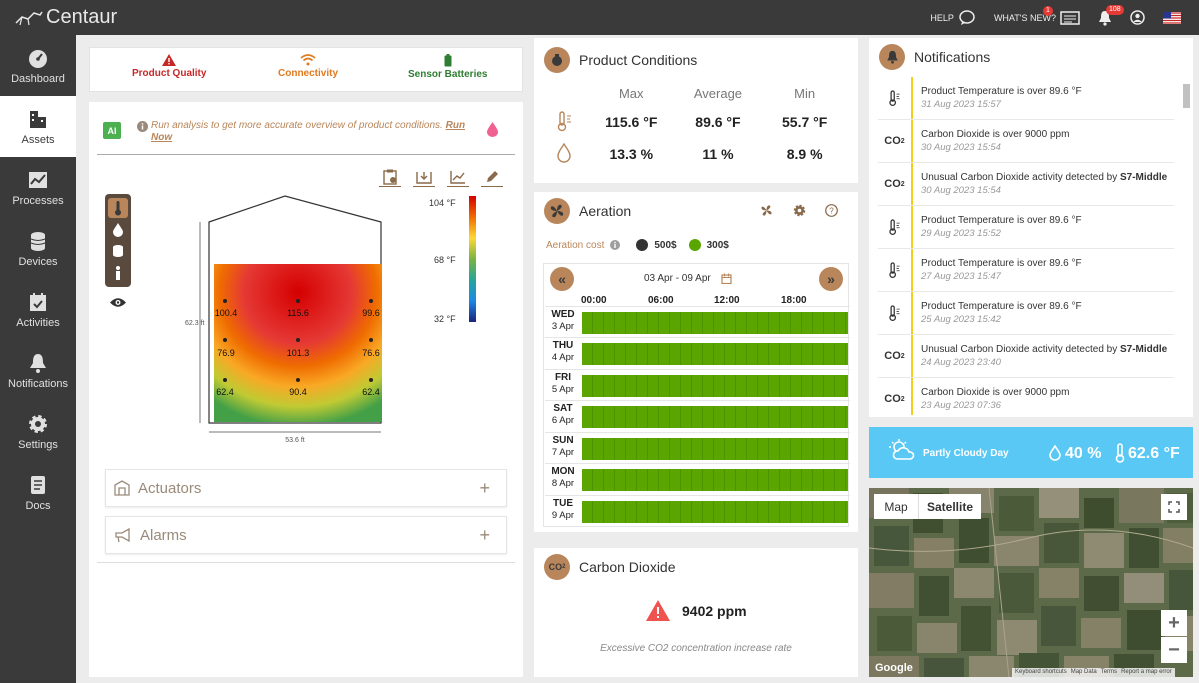 The width and height of the screenshot is (1199, 683). What do you see at coordinates (38, 126) in the screenshot?
I see `sidebar-item-assets: Assets` at bounding box center [38, 126].